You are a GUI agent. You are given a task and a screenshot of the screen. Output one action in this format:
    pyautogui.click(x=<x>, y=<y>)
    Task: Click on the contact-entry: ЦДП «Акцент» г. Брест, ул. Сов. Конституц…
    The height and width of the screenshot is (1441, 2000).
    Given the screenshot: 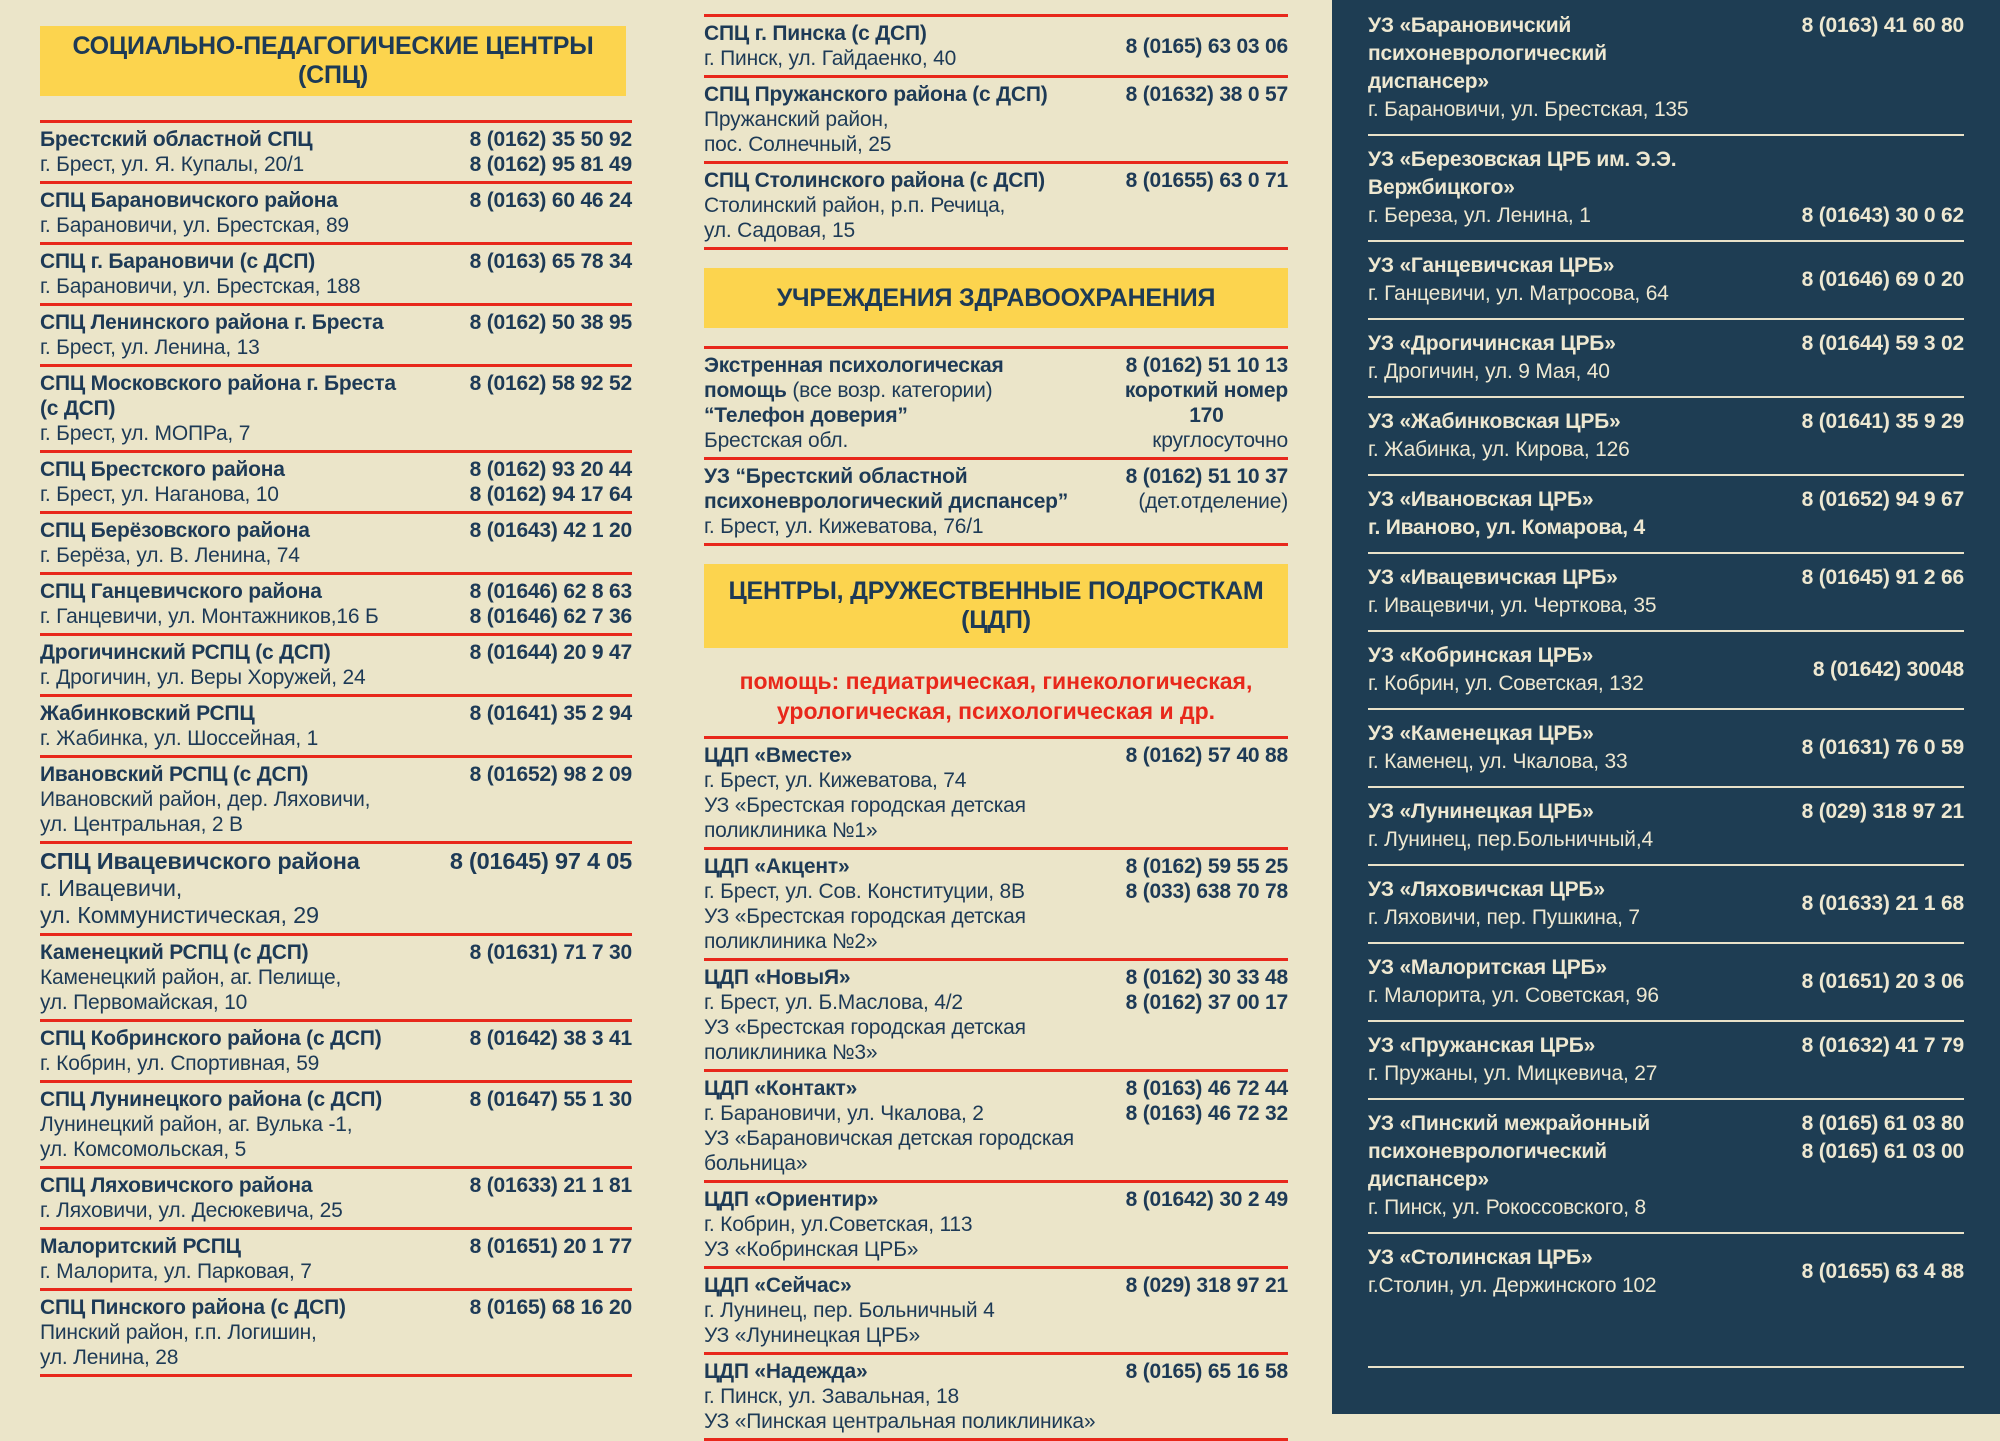 What is the action you would take?
    pyautogui.click(x=996, y=904)
    